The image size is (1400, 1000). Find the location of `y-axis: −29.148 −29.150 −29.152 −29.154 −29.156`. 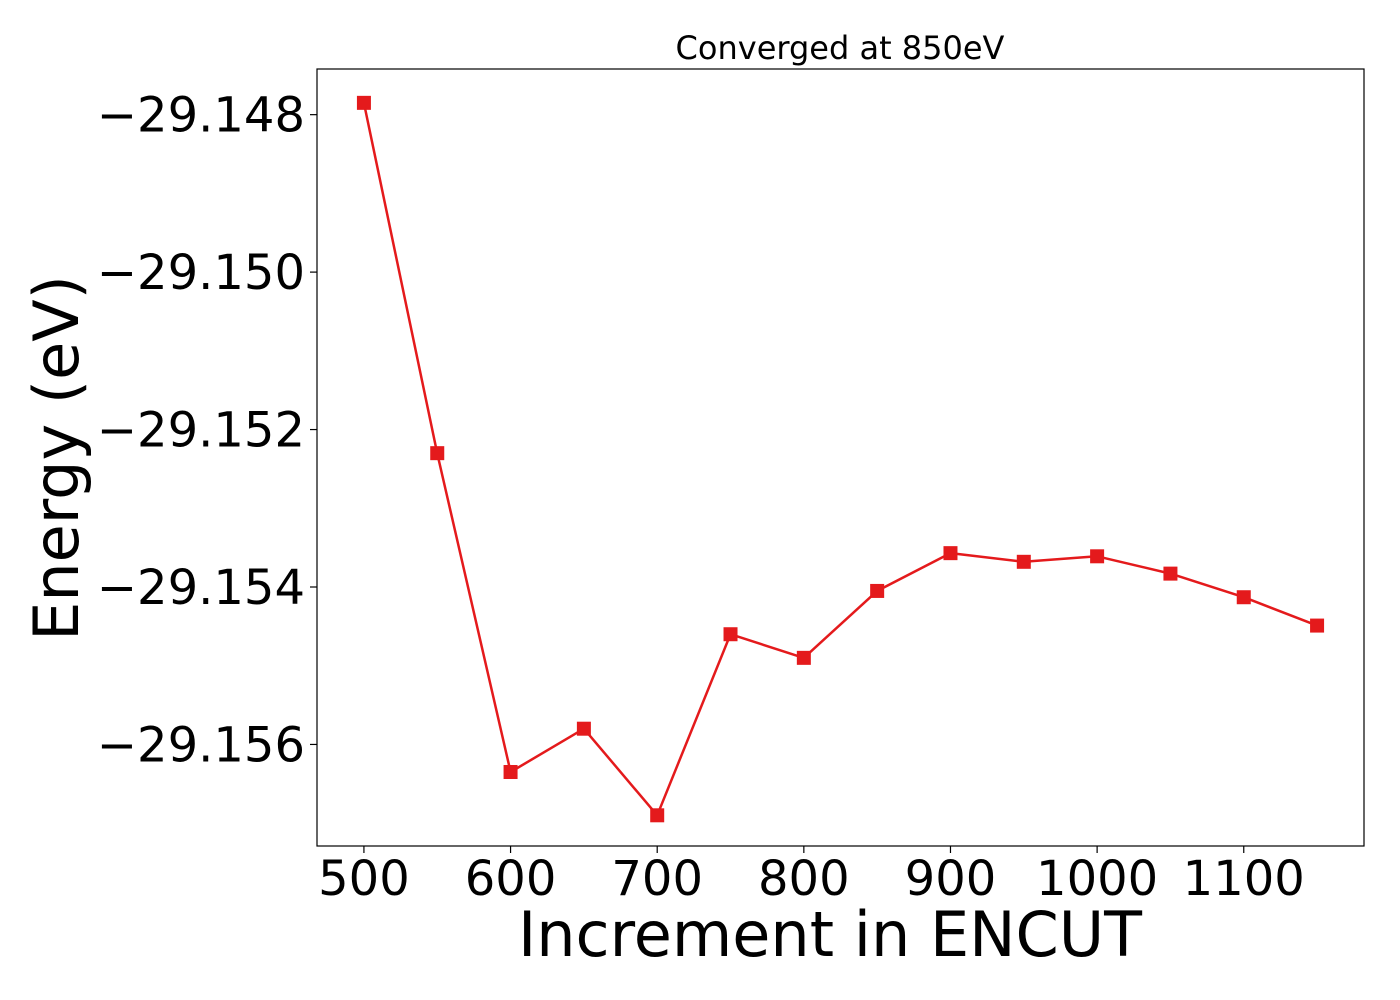

y-axis: −29.148 −29.150 −29.152 −29.154 −29.156 is located at coordinates (207, 430).